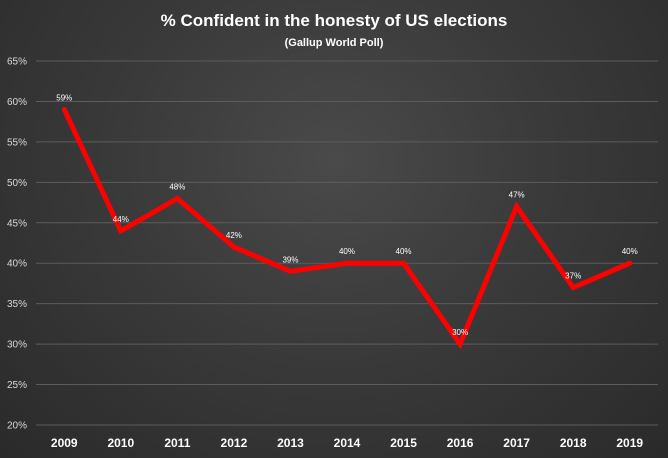 The image size is (668, 458). I want to click on data-label-2011: 48%, so click(177, 187).